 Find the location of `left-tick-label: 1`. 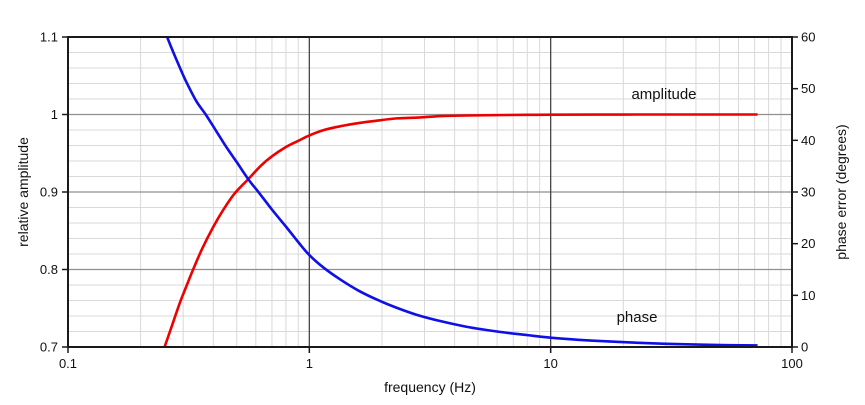

left-tick-label: 1 is located at coordinates (54, 114).